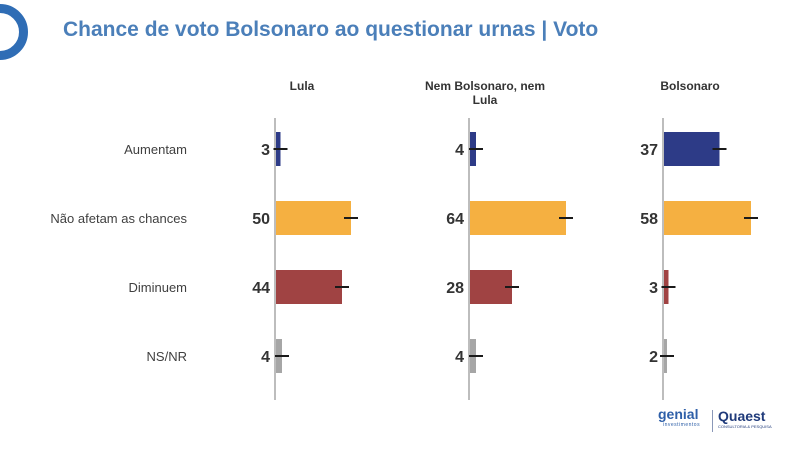 The image size is (800, 449). I want to click on data-label: 58, so click(649, 219).